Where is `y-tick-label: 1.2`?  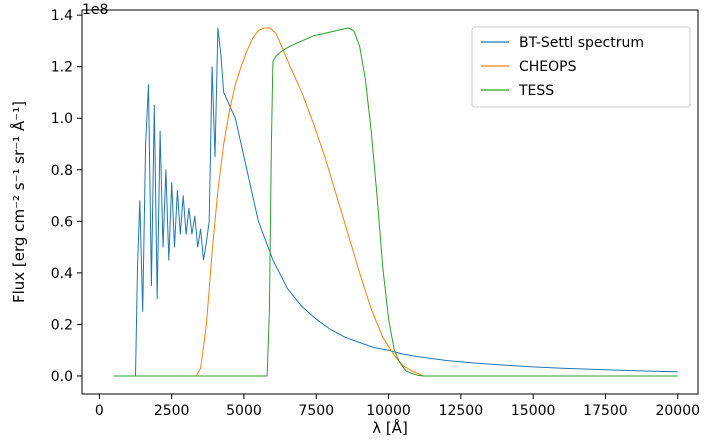
y-tick-label: 1.2 is located at coordinates (62, 68).